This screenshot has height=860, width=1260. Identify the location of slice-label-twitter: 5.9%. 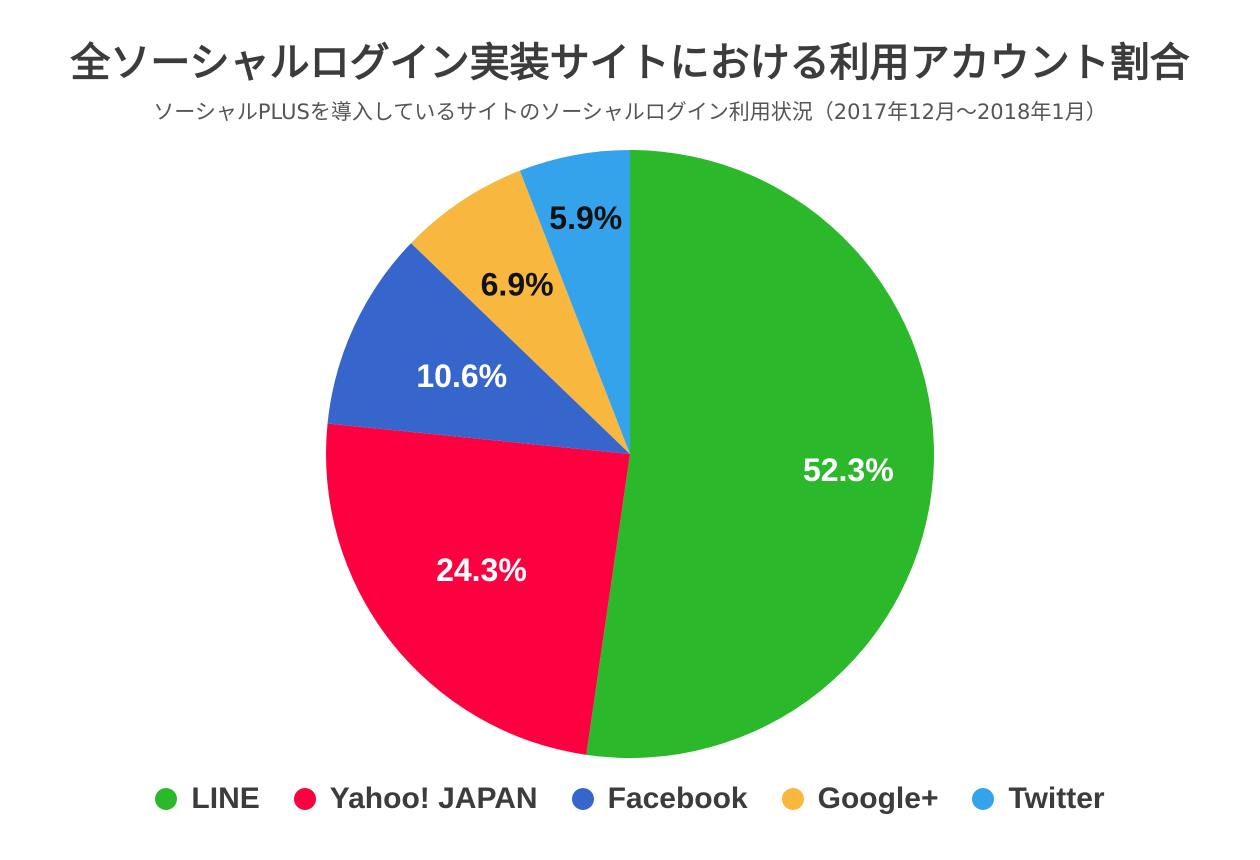
(585, 218).